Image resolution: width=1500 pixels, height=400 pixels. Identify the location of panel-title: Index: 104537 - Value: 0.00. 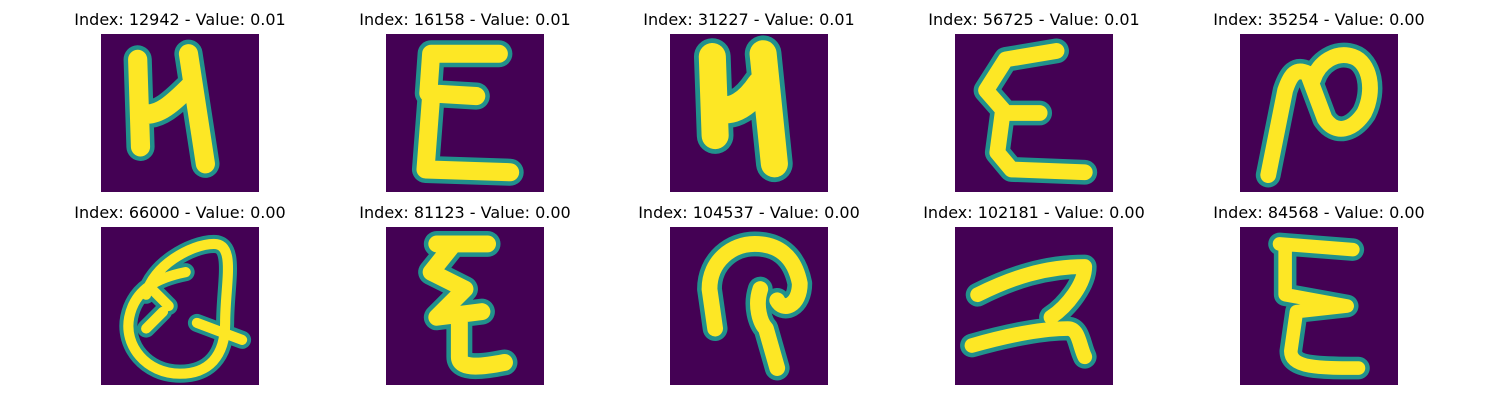
(749, 212).